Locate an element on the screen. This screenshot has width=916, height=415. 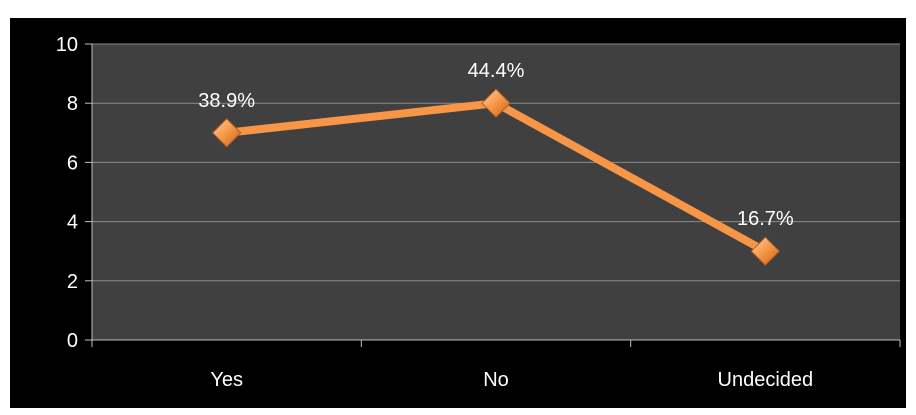
y-tick-label: 8 is located at coordinates (72, 104).